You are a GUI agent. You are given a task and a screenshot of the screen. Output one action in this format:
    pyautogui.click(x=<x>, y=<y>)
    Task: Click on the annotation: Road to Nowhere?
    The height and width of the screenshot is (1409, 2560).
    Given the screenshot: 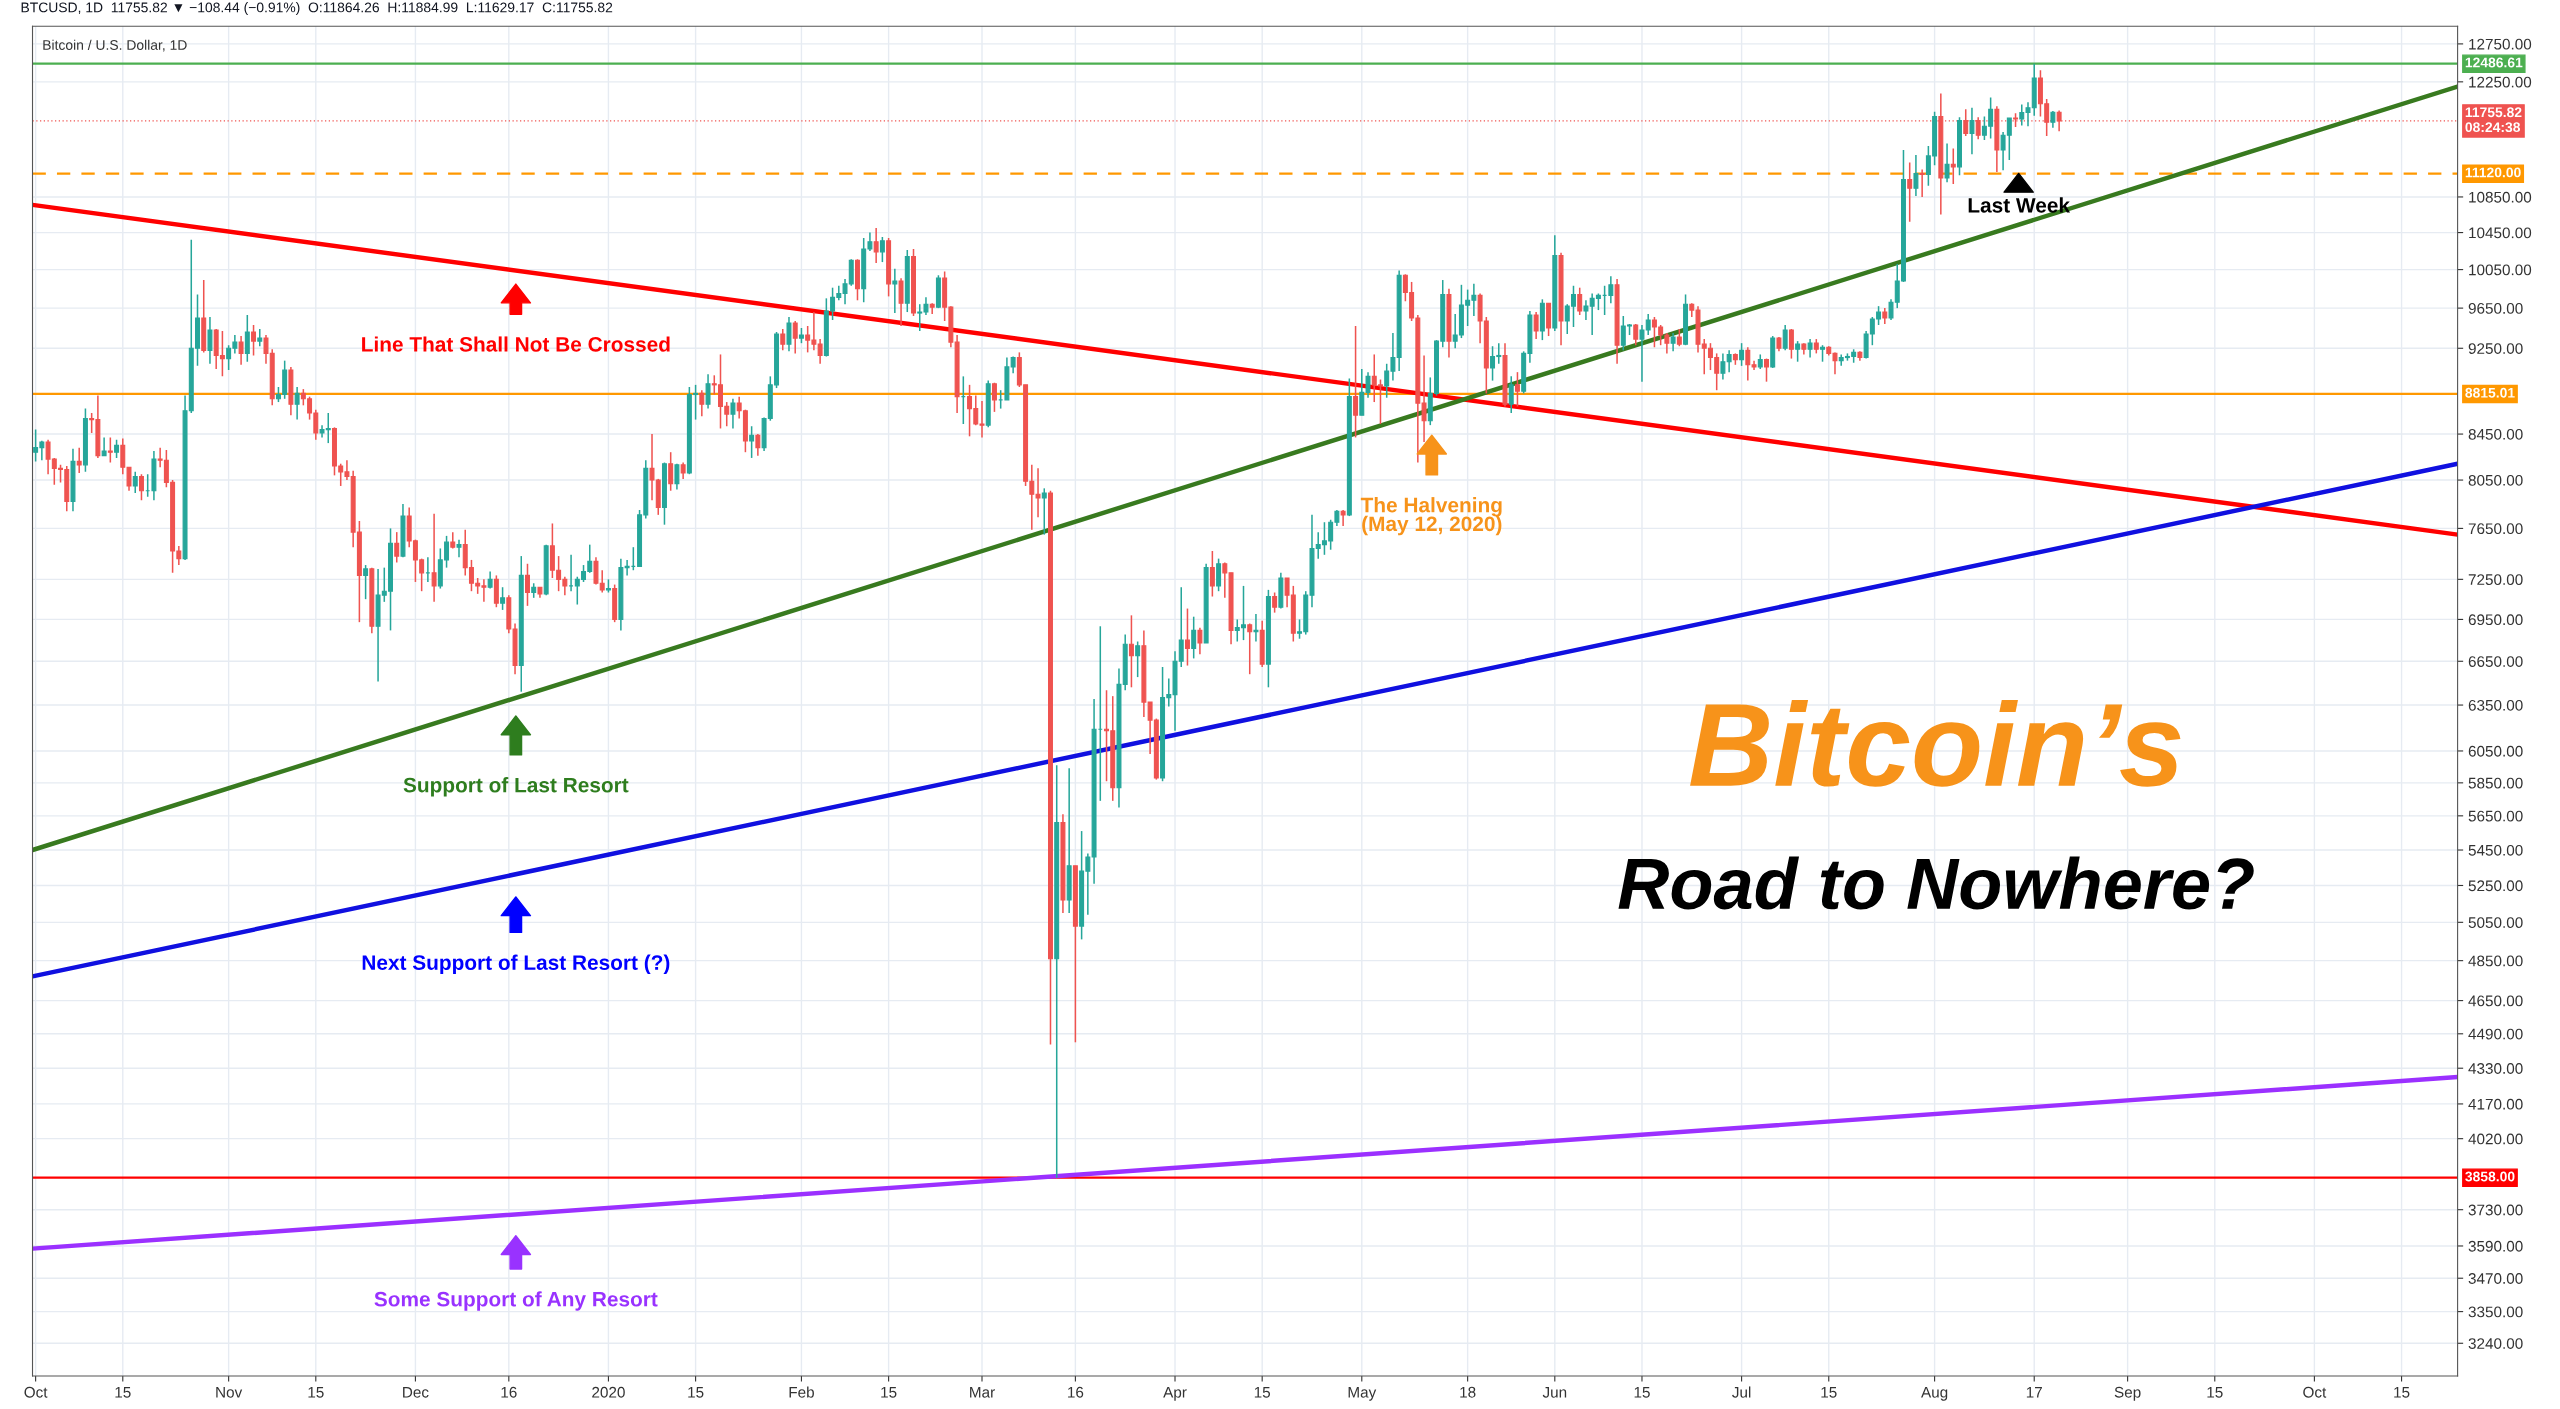 What is the action you would take?
    pyautogui.click(x=1936, y=883)
    